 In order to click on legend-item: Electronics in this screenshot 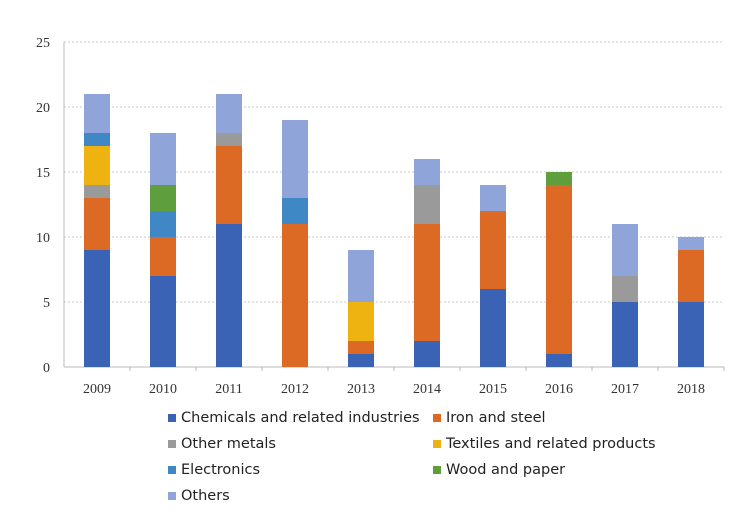, I will do `click(300, 470)`.